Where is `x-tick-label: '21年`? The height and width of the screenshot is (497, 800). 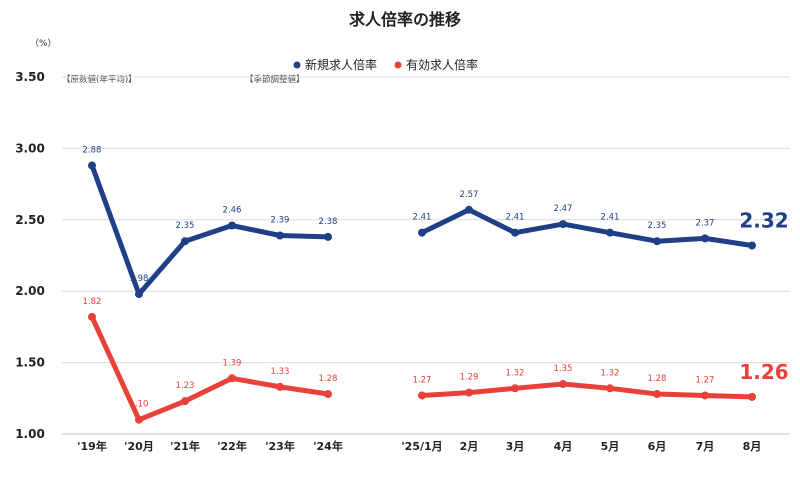
x-tick-label: '21年 is located at coordinates (185, 446).